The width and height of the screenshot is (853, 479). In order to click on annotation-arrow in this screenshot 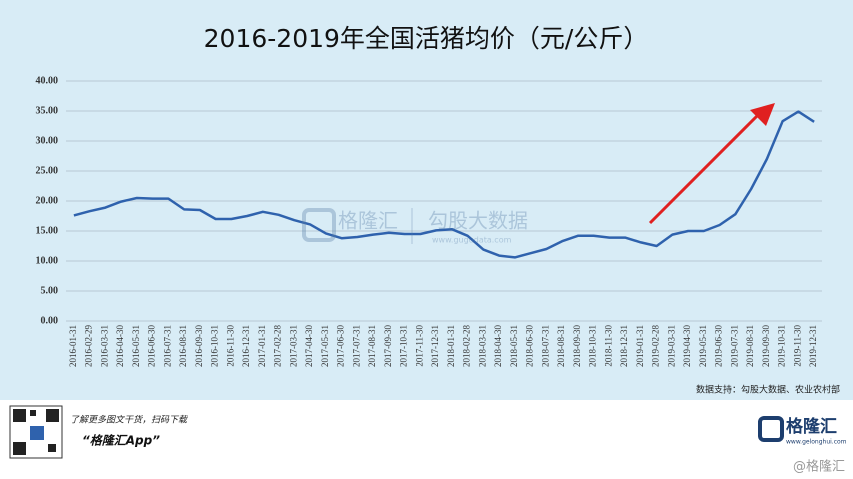, I will do `click(711, 164)`.